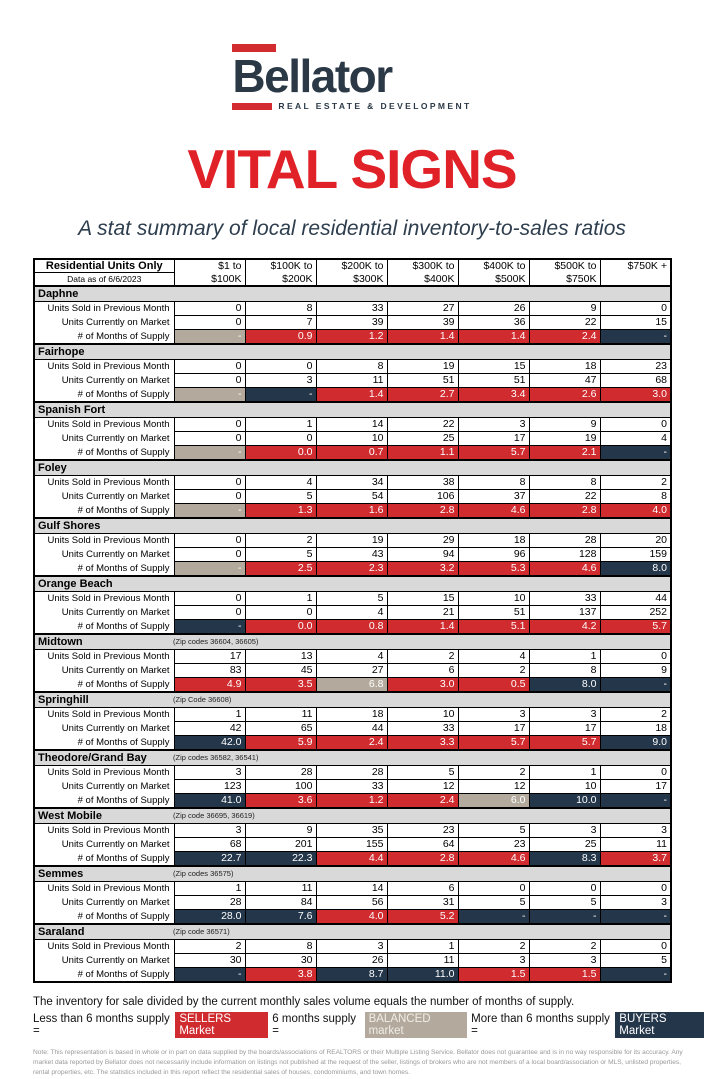  Describe the element at coordinates (493, 366) in the screenshot. I see `units-sold-cell: 15` at that location.